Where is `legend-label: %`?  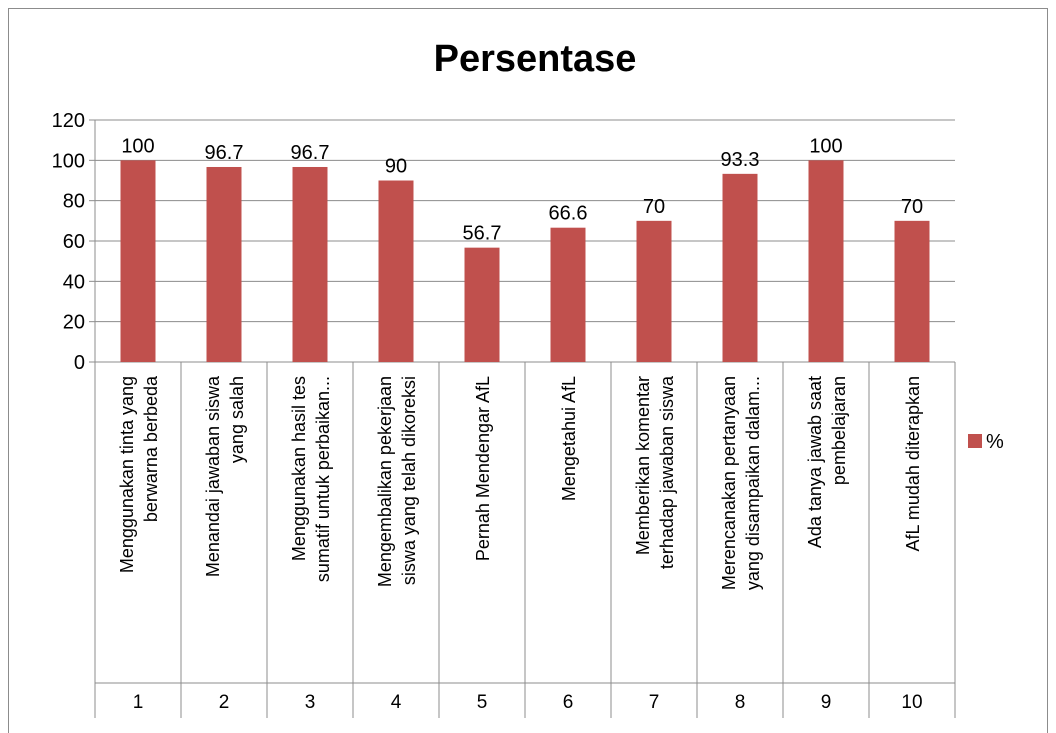 legend-label: % is located at coordinates (995, 442).